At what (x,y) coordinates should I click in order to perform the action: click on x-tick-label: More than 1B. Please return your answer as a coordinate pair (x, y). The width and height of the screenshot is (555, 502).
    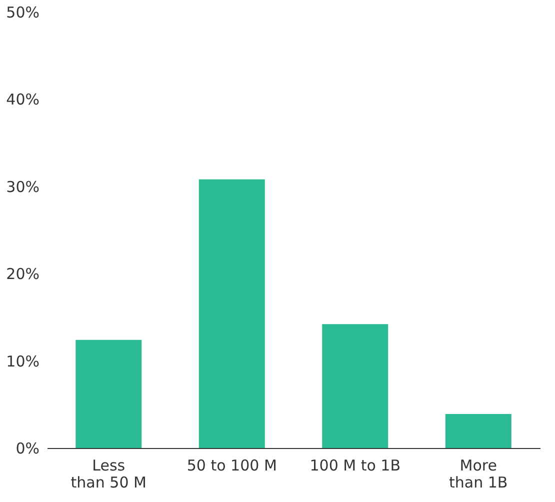
    Looking at the image, I should click on (478, 474).